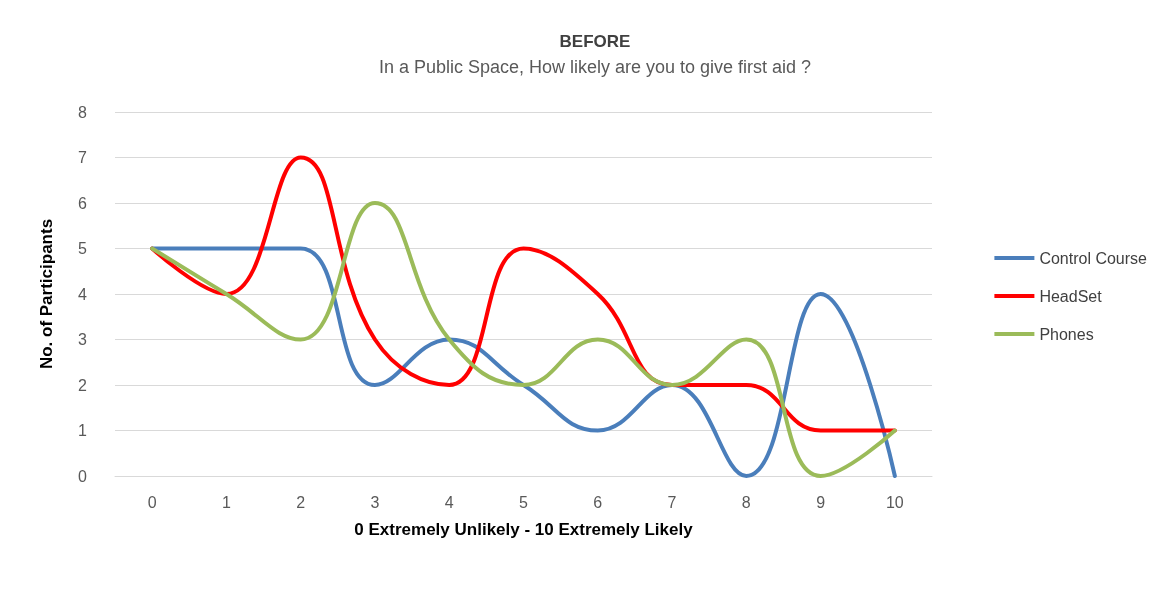  I want to click on y-tick-label: 0, so click(83, 476).